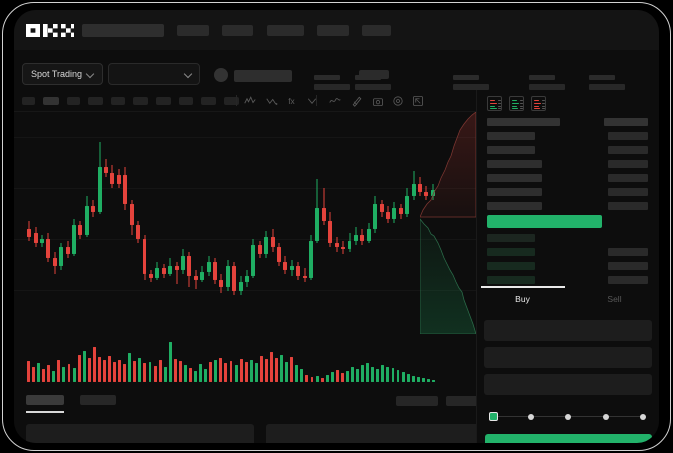 The width and height of the screenshot is (673, 453). I want to click on trading-mode-dropdown: Spot Trading, so click(63, 74).